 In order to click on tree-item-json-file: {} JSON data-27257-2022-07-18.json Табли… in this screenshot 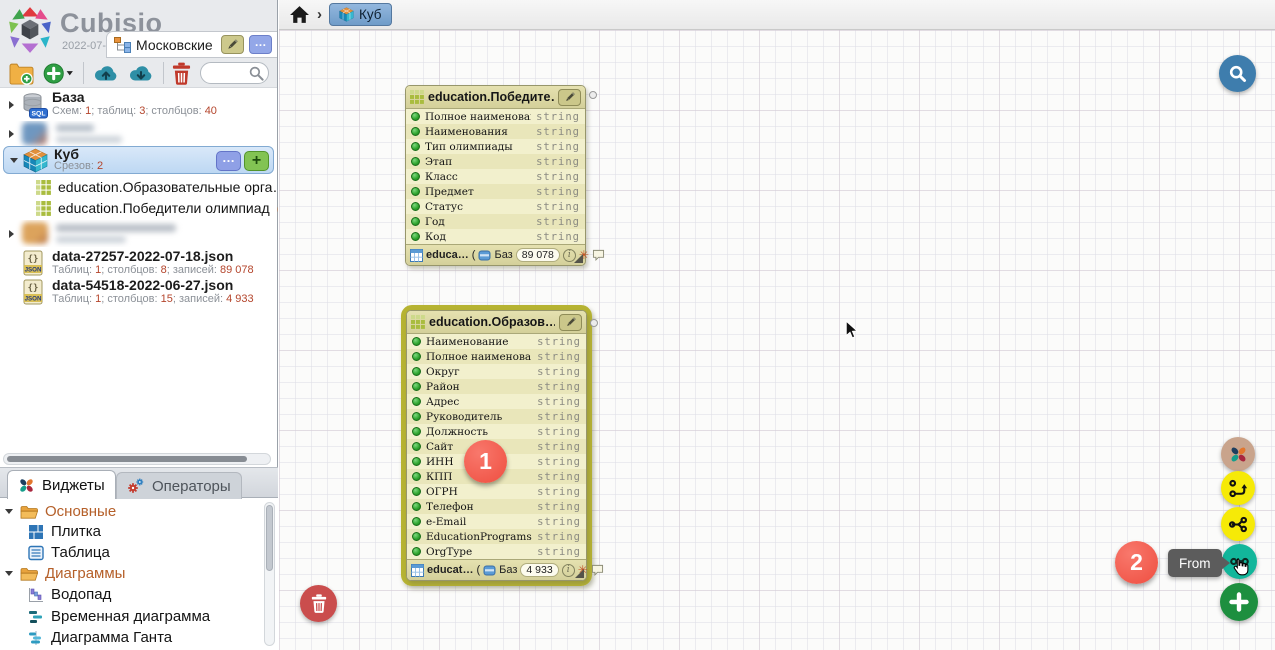, I will do `click(139, 263)`.